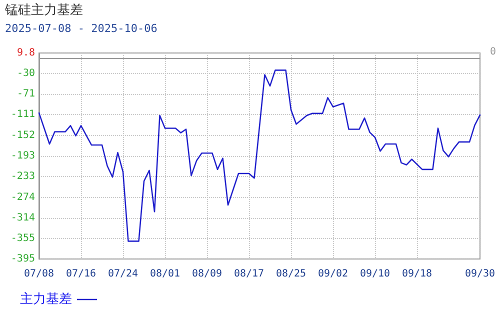  What do you see at coordinates (81, 274) in the screenshot?
I see `x-tick-label: 07/16` at bounding box center [81, 274].